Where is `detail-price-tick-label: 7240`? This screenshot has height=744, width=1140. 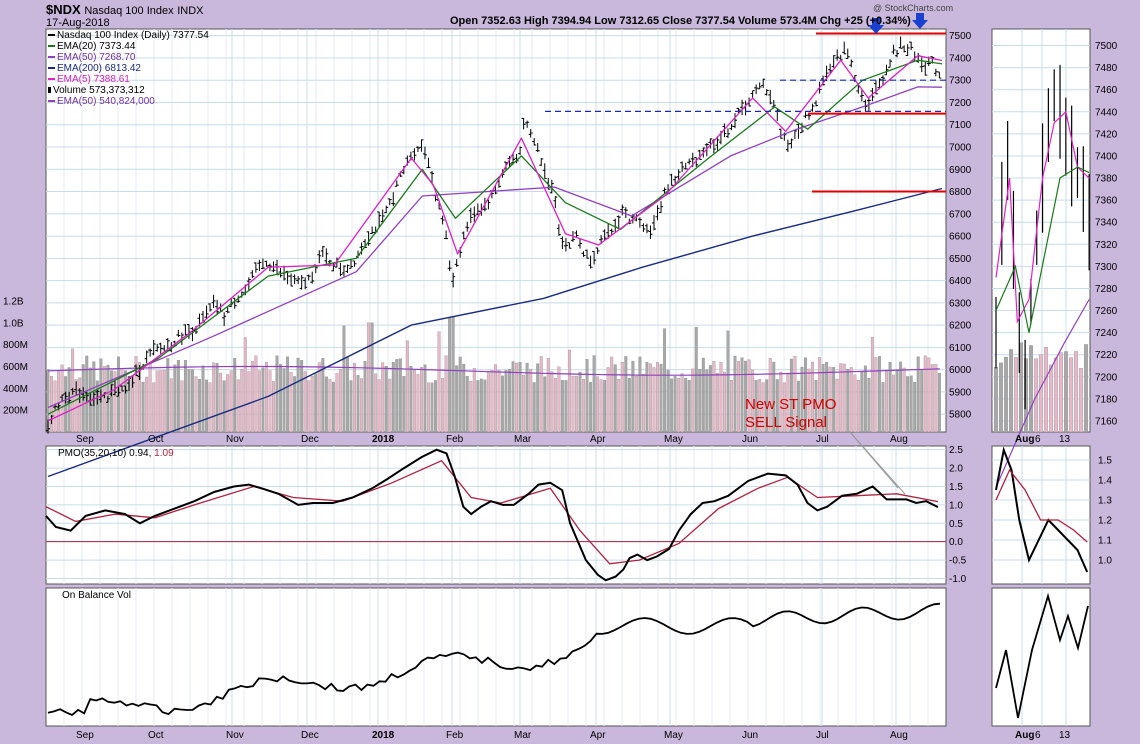 detail-price-tick-label: 7240 is located at coordinates (1106, 333).